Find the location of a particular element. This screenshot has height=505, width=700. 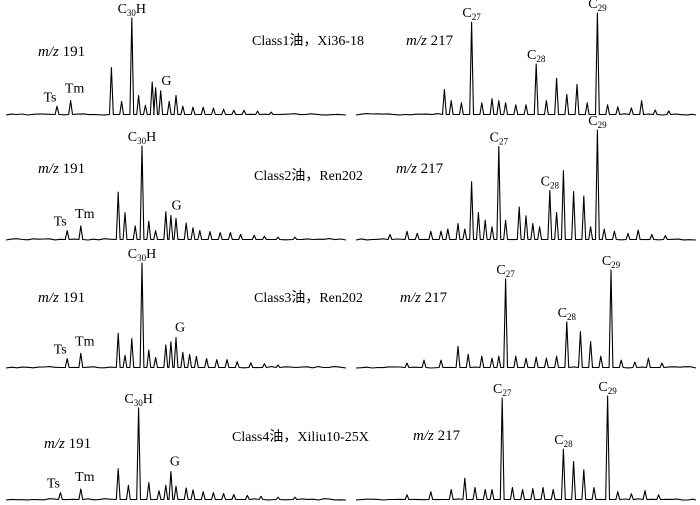

chromatogram-panel: m/z 191 Class3油，Ren202 Ts Tm G C30H is located at coordinates (184, 308).